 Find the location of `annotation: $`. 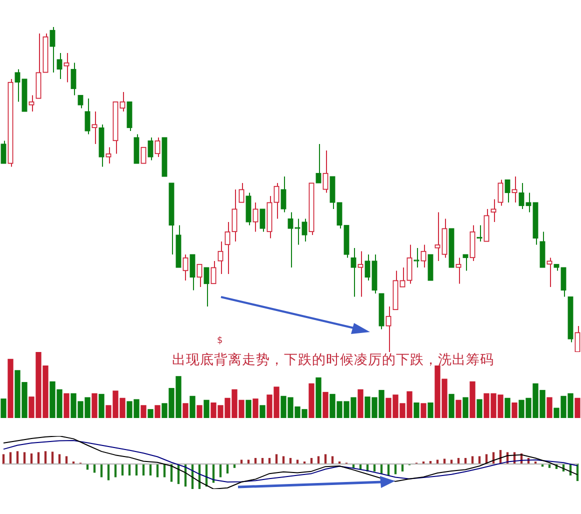

annotation: $ is located at coordinates (220, 341).